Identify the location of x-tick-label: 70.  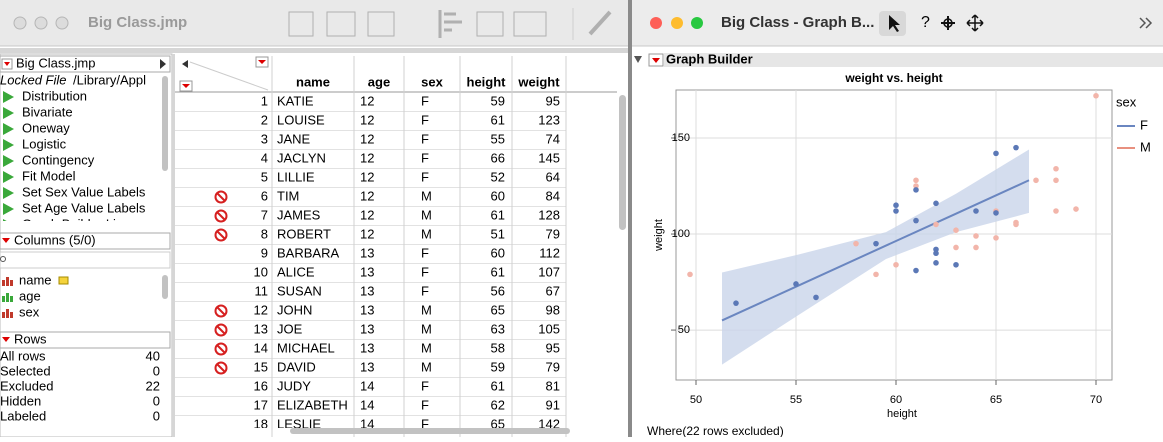
(1096, 400).